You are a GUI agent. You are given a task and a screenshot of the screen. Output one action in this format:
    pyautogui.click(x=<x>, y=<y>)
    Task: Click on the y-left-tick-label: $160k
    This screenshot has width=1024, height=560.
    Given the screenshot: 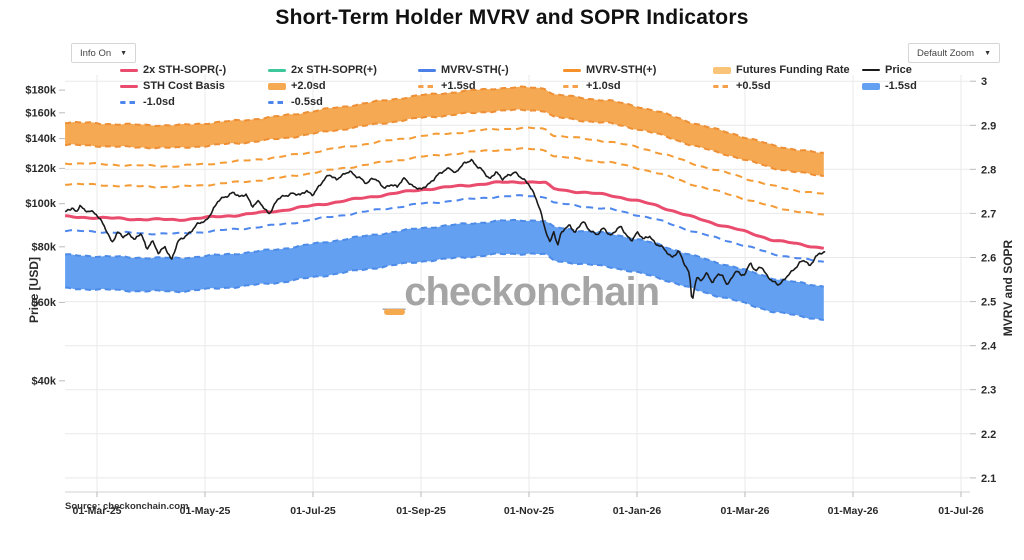 What is the action you would take?
    pyautogui.click(x=40, y=113)
    